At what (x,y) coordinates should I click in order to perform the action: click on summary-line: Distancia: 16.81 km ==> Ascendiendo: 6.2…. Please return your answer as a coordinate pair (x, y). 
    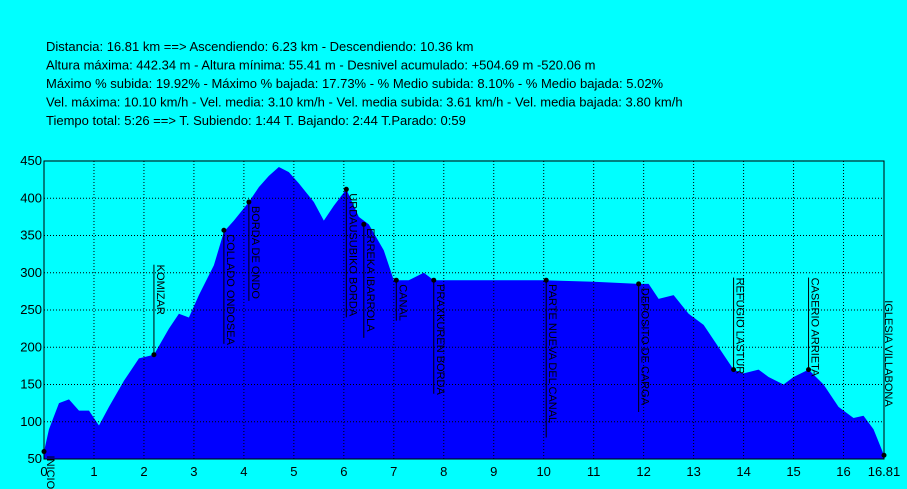
    Looking at the image, I should click on (259, 46).